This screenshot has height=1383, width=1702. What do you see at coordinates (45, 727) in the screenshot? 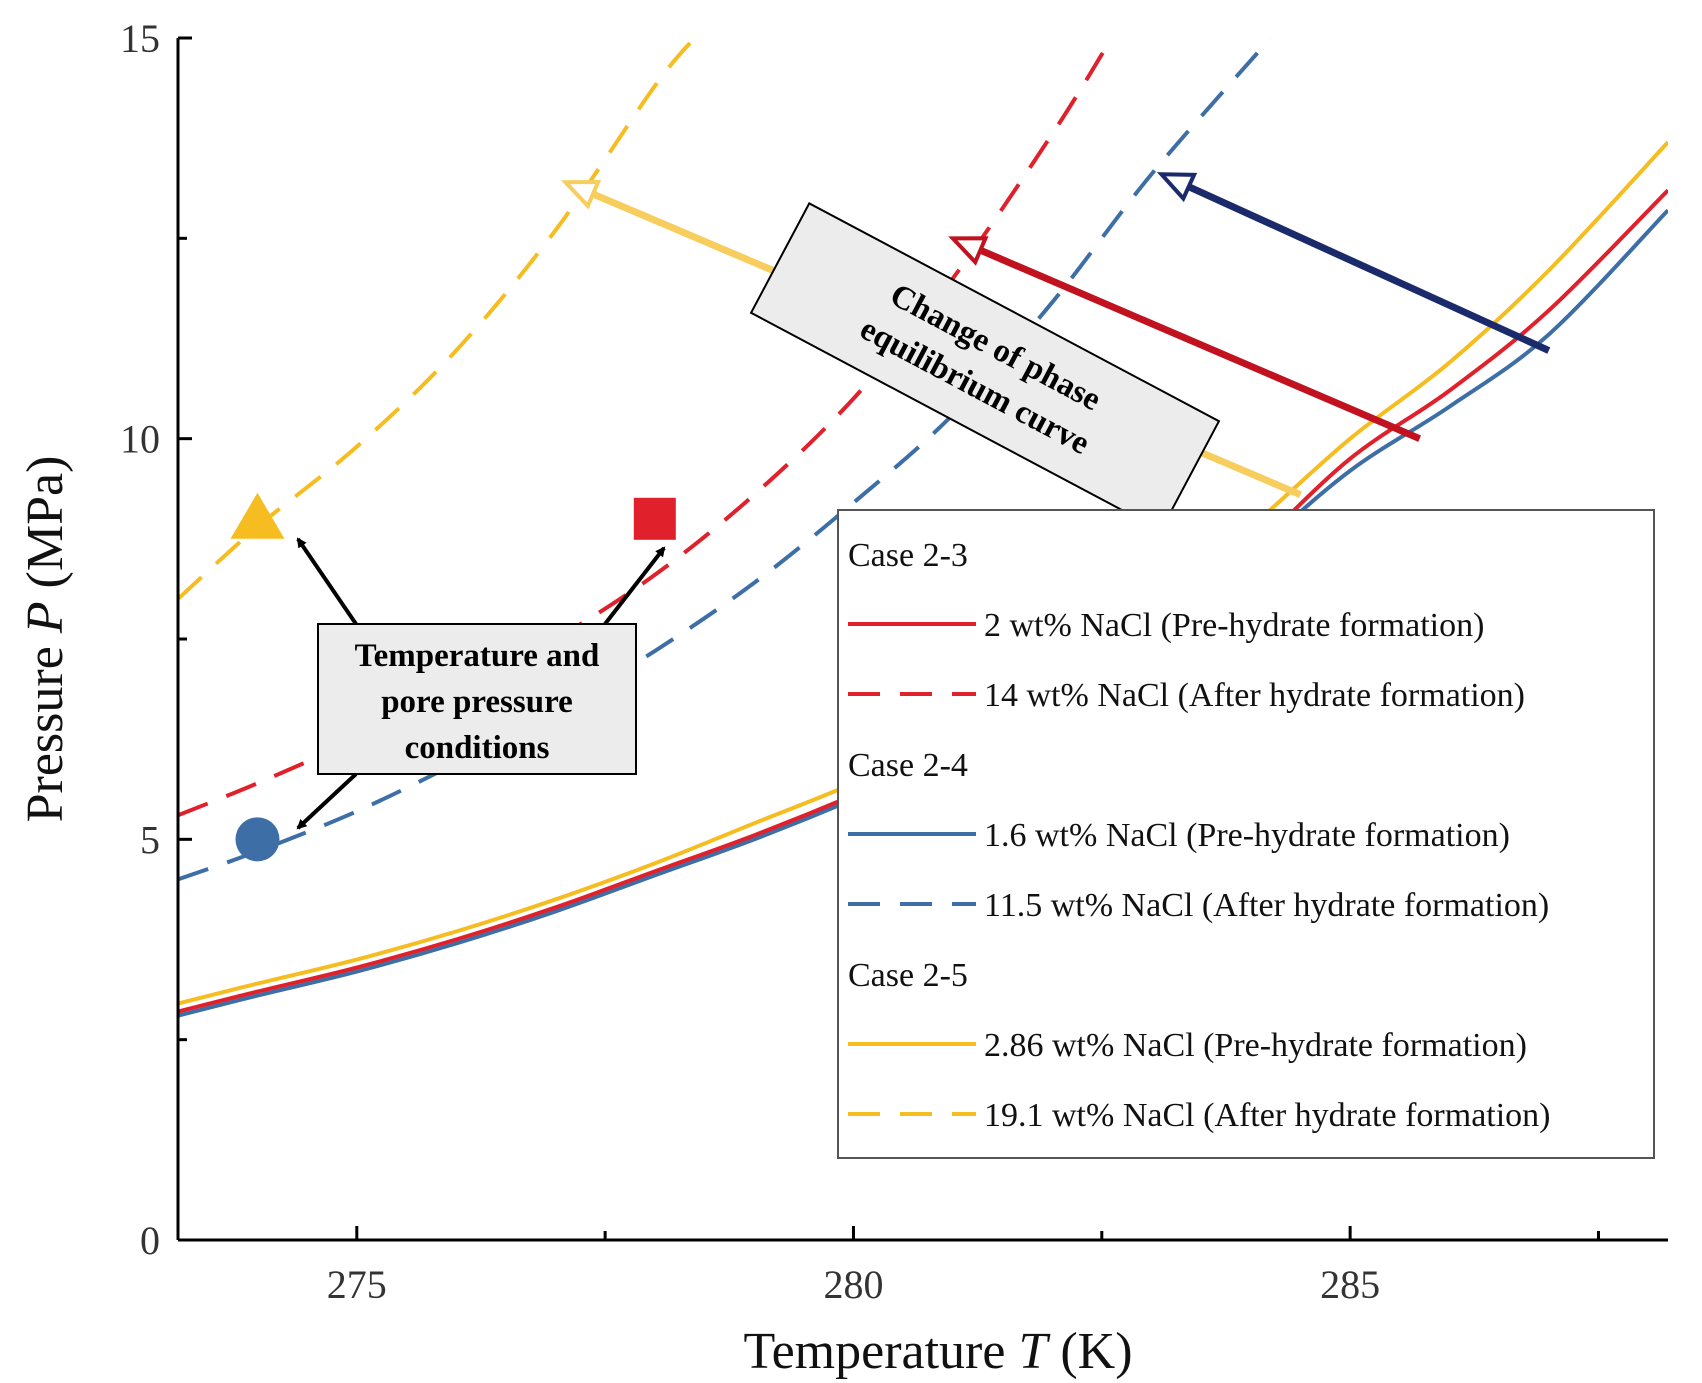
I see `y-axis-title-prefix: Pressure` at bounding box center [45, 727].